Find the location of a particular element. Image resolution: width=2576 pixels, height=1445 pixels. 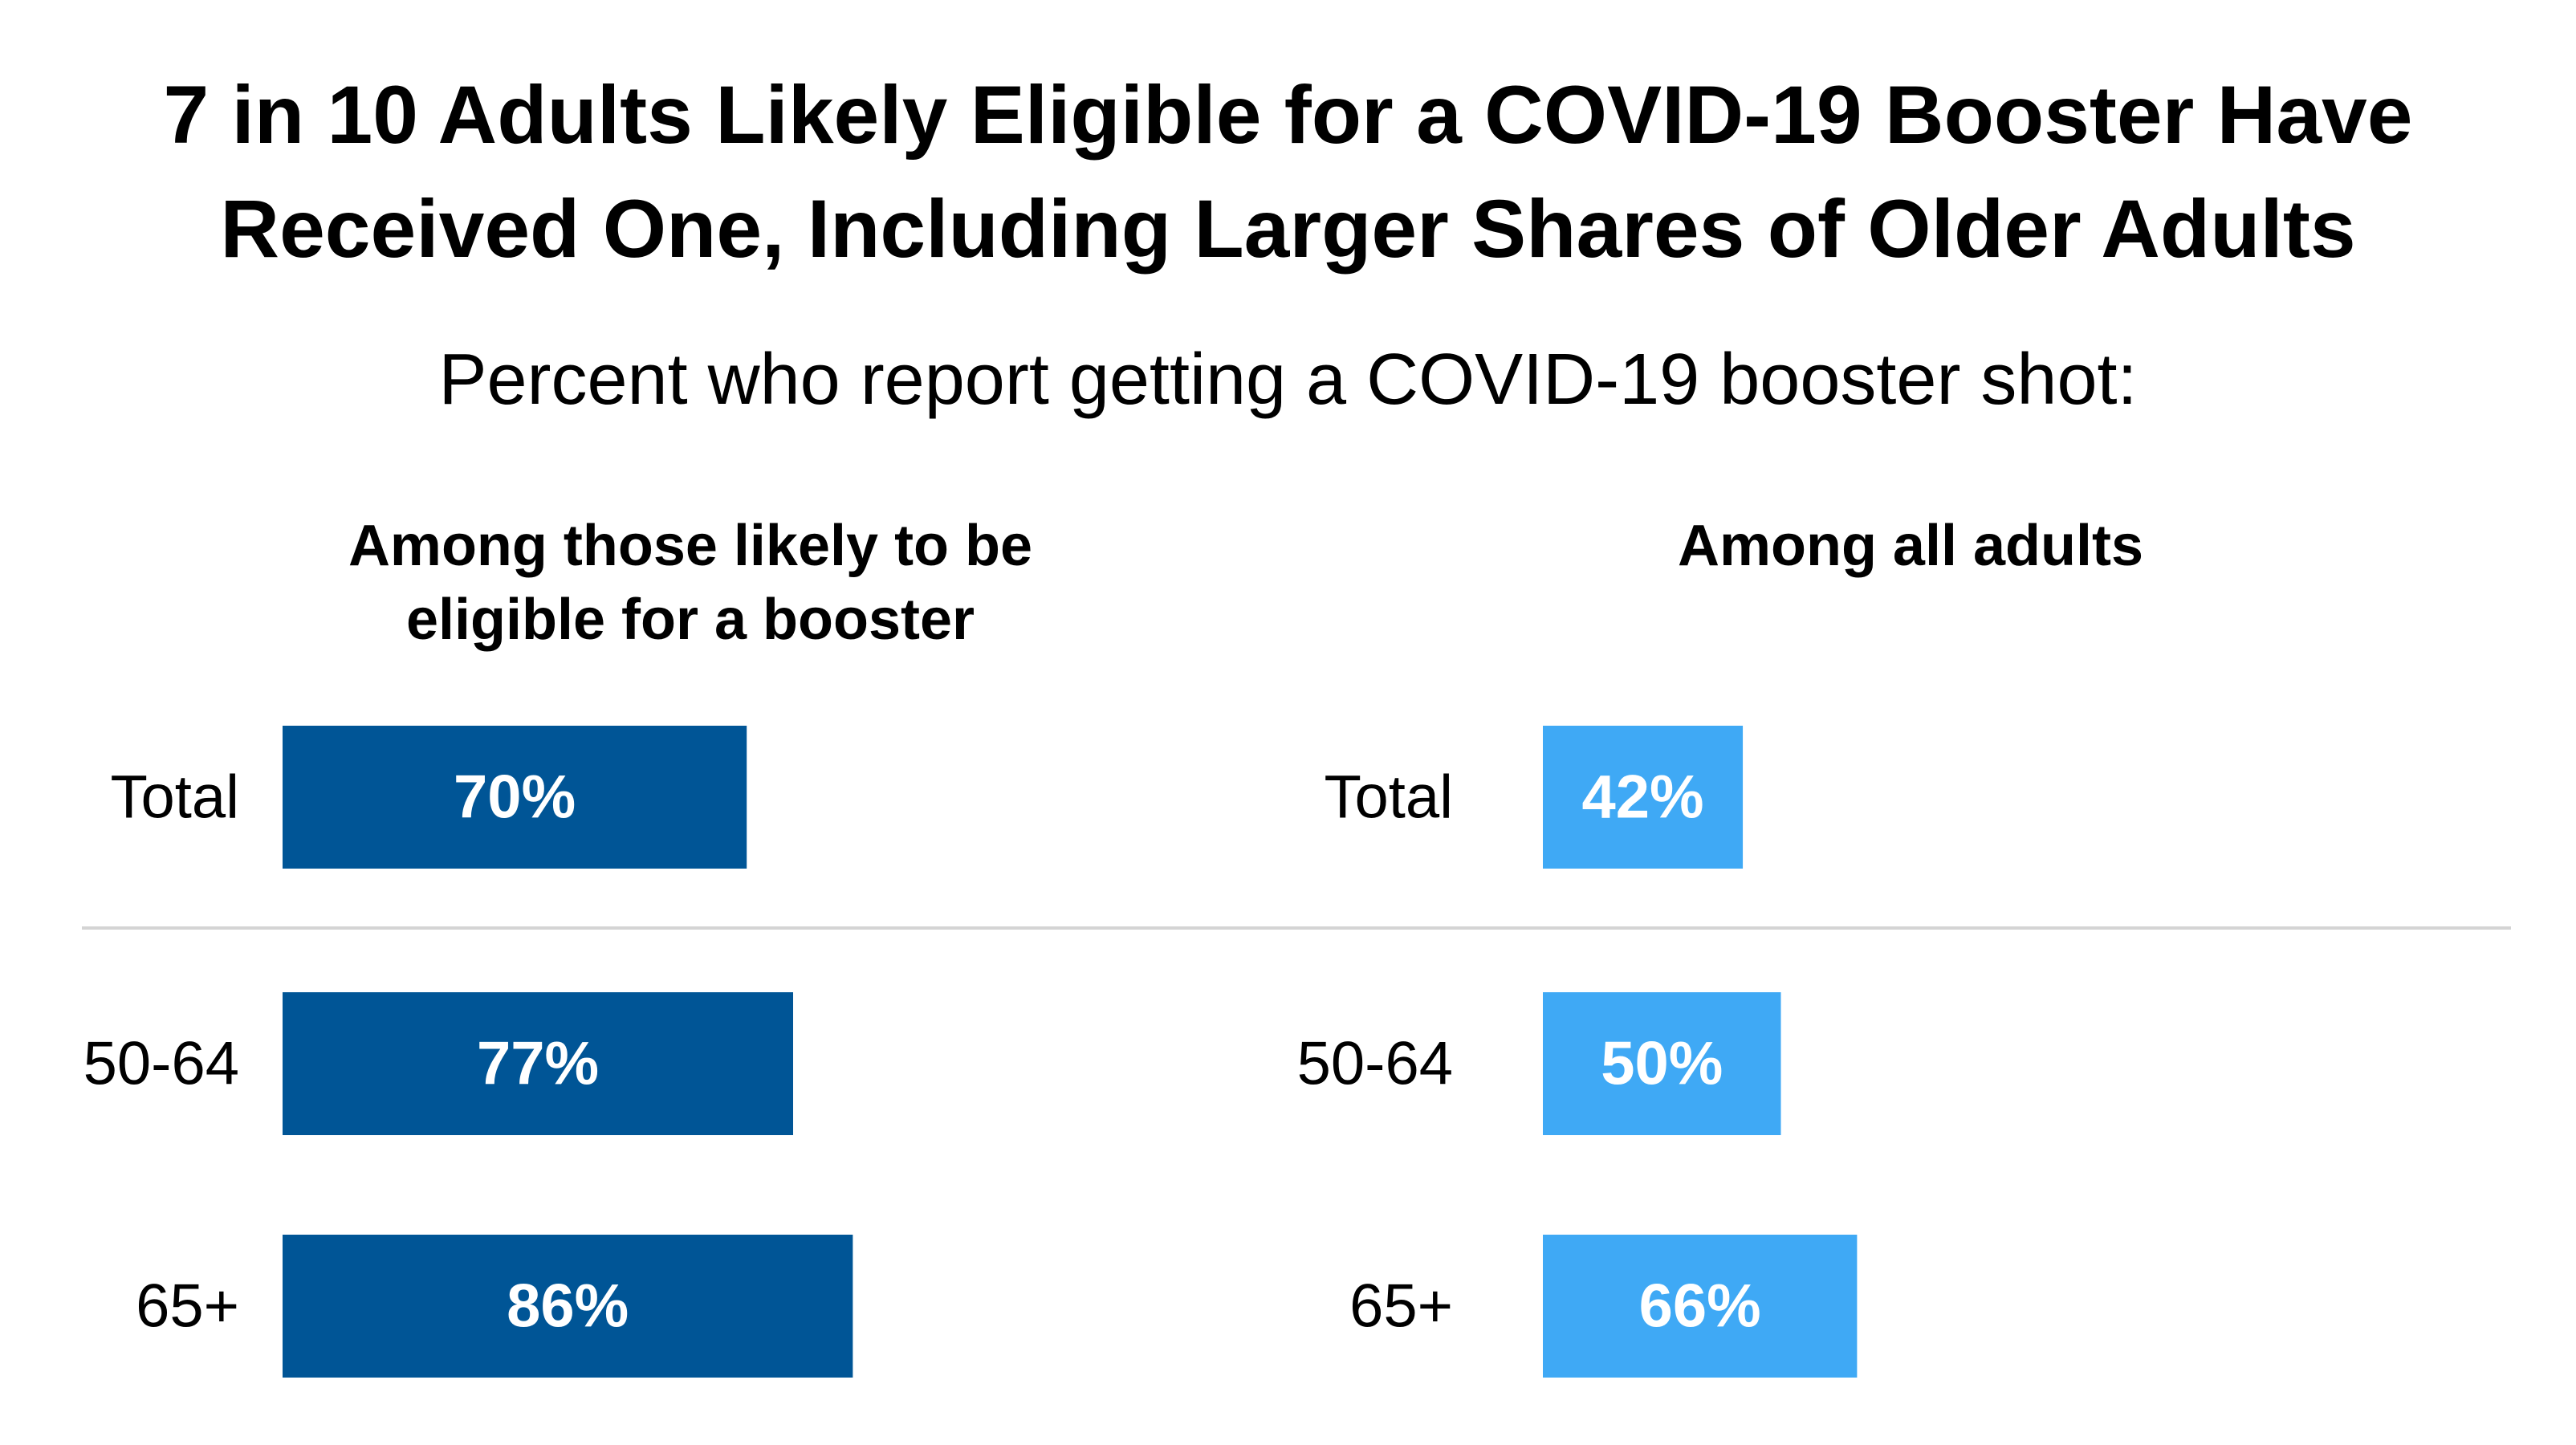

right-panel-title-line-1: Among all adults is located at coordinates (1910, 546).